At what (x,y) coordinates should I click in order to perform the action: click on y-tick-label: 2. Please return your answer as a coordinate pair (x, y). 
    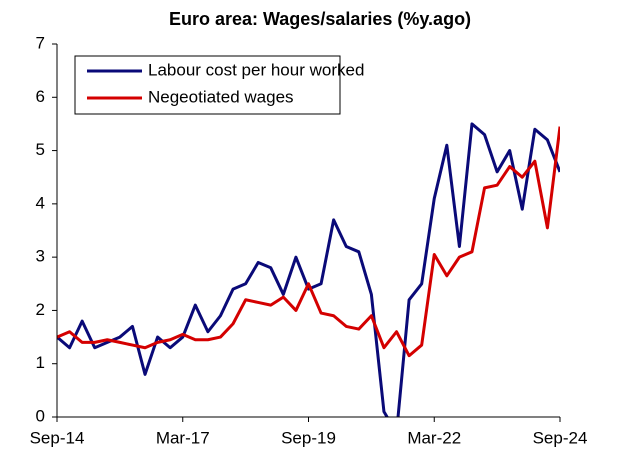
    Looking at the image, I should click on (40, 309).